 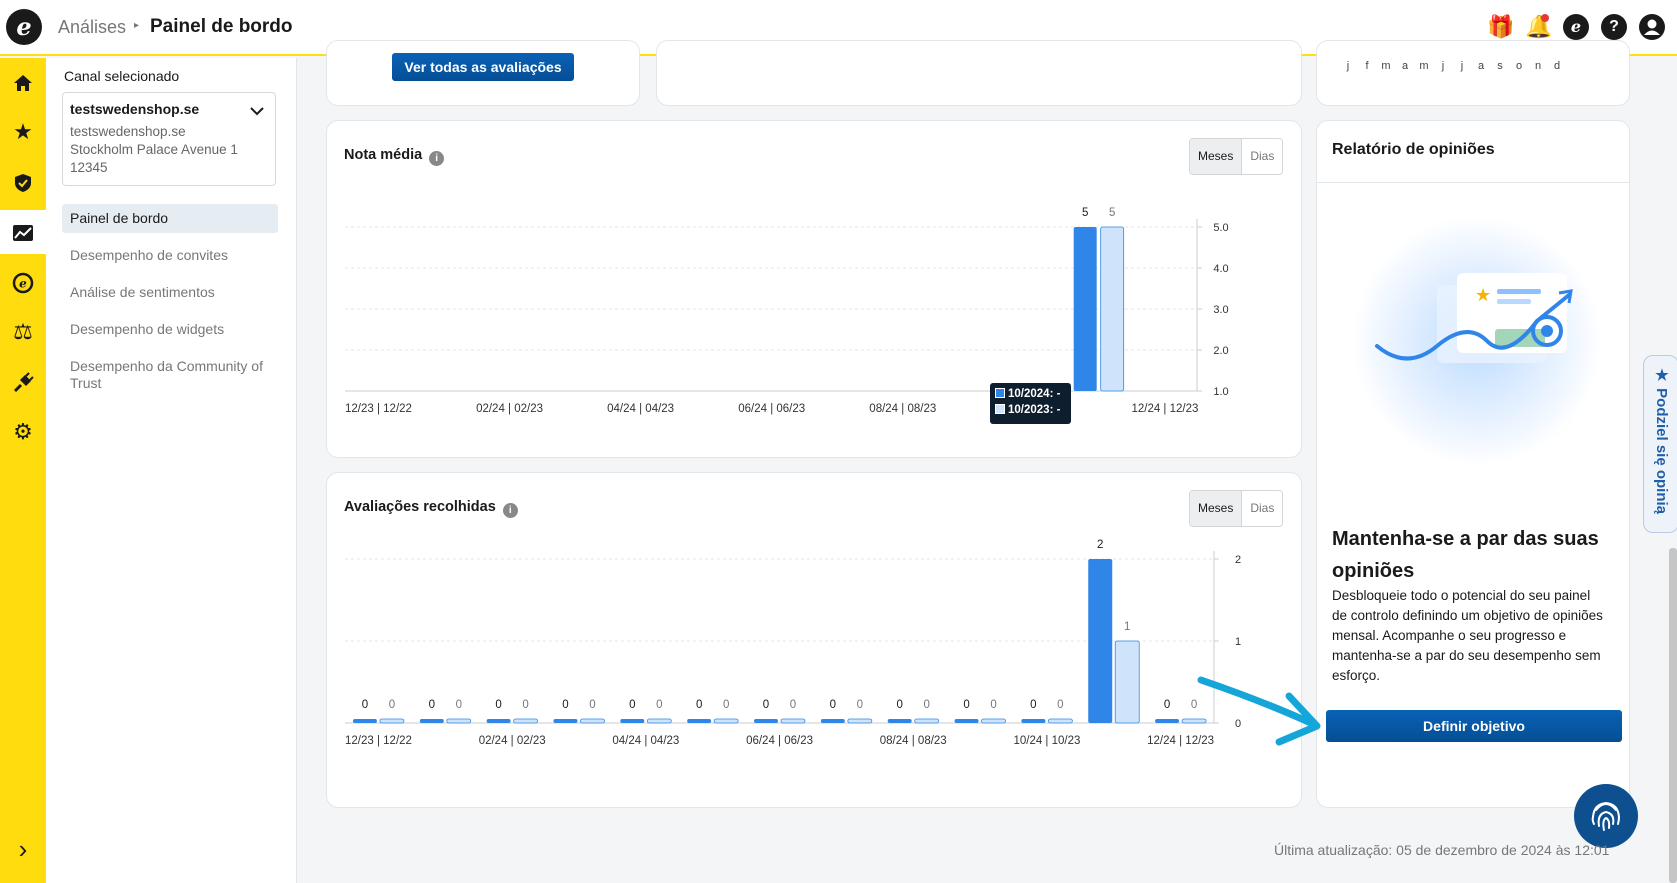 I want to click on set-goal-button: Definir objetivo, so click(x=1474, y=726).